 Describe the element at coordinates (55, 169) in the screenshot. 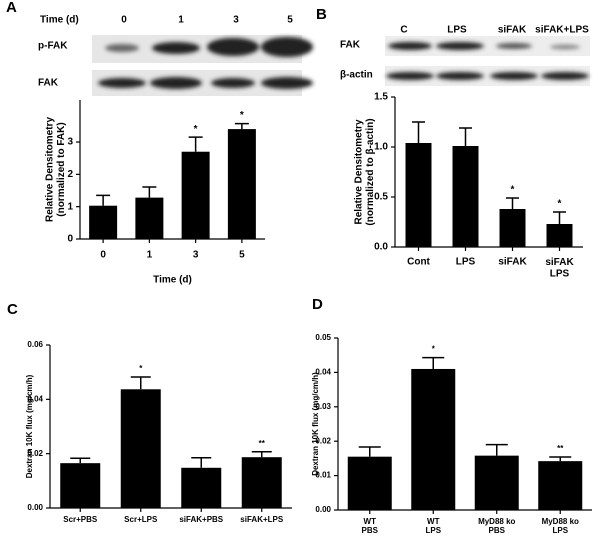

I see `y-axis-label: Relative Densitometry(normalized to FAK)` at that location.